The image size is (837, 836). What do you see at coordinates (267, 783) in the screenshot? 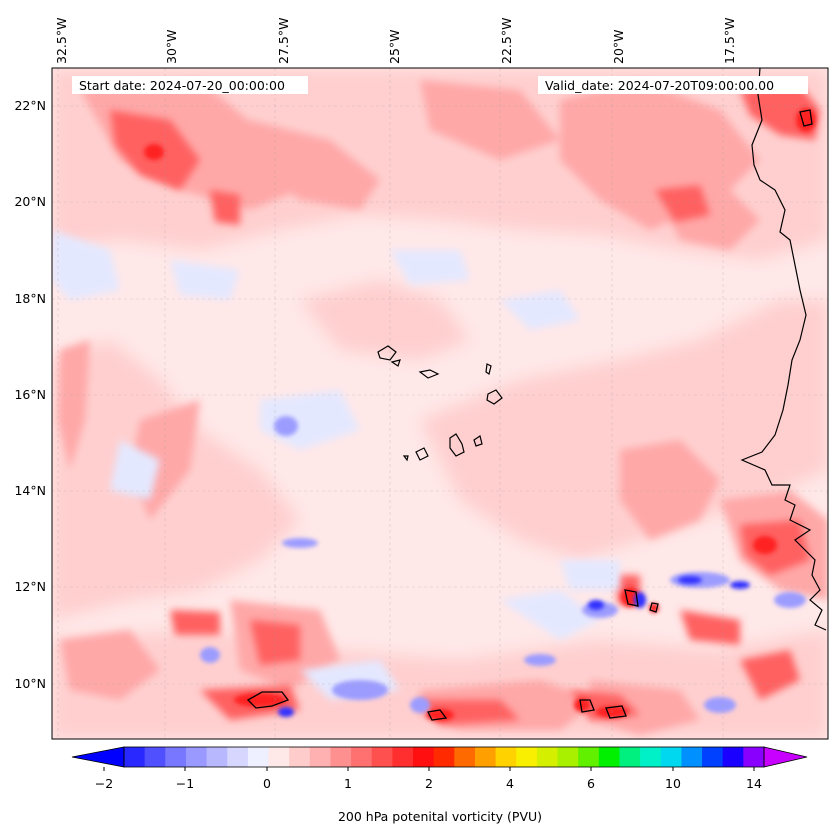
I see `colorbar-tick-label: 0` at bounding box center [267, 783].